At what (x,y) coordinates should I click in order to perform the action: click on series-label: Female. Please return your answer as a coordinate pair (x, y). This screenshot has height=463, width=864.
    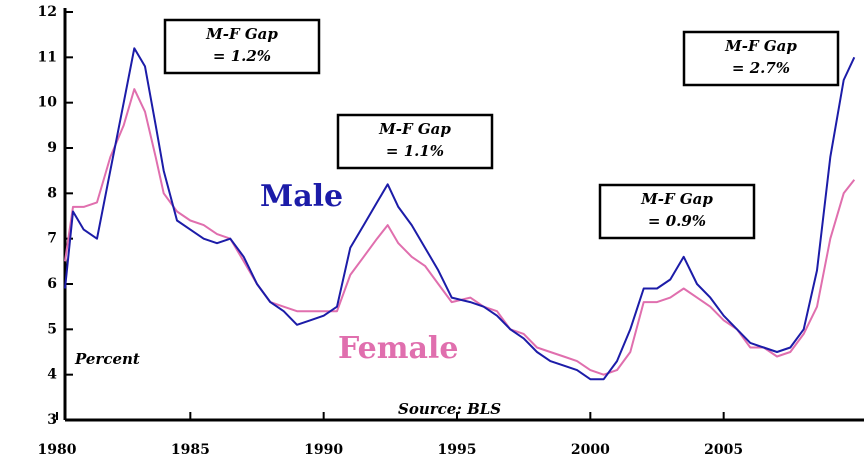
    Looking at the image, I should click on (398, 348).